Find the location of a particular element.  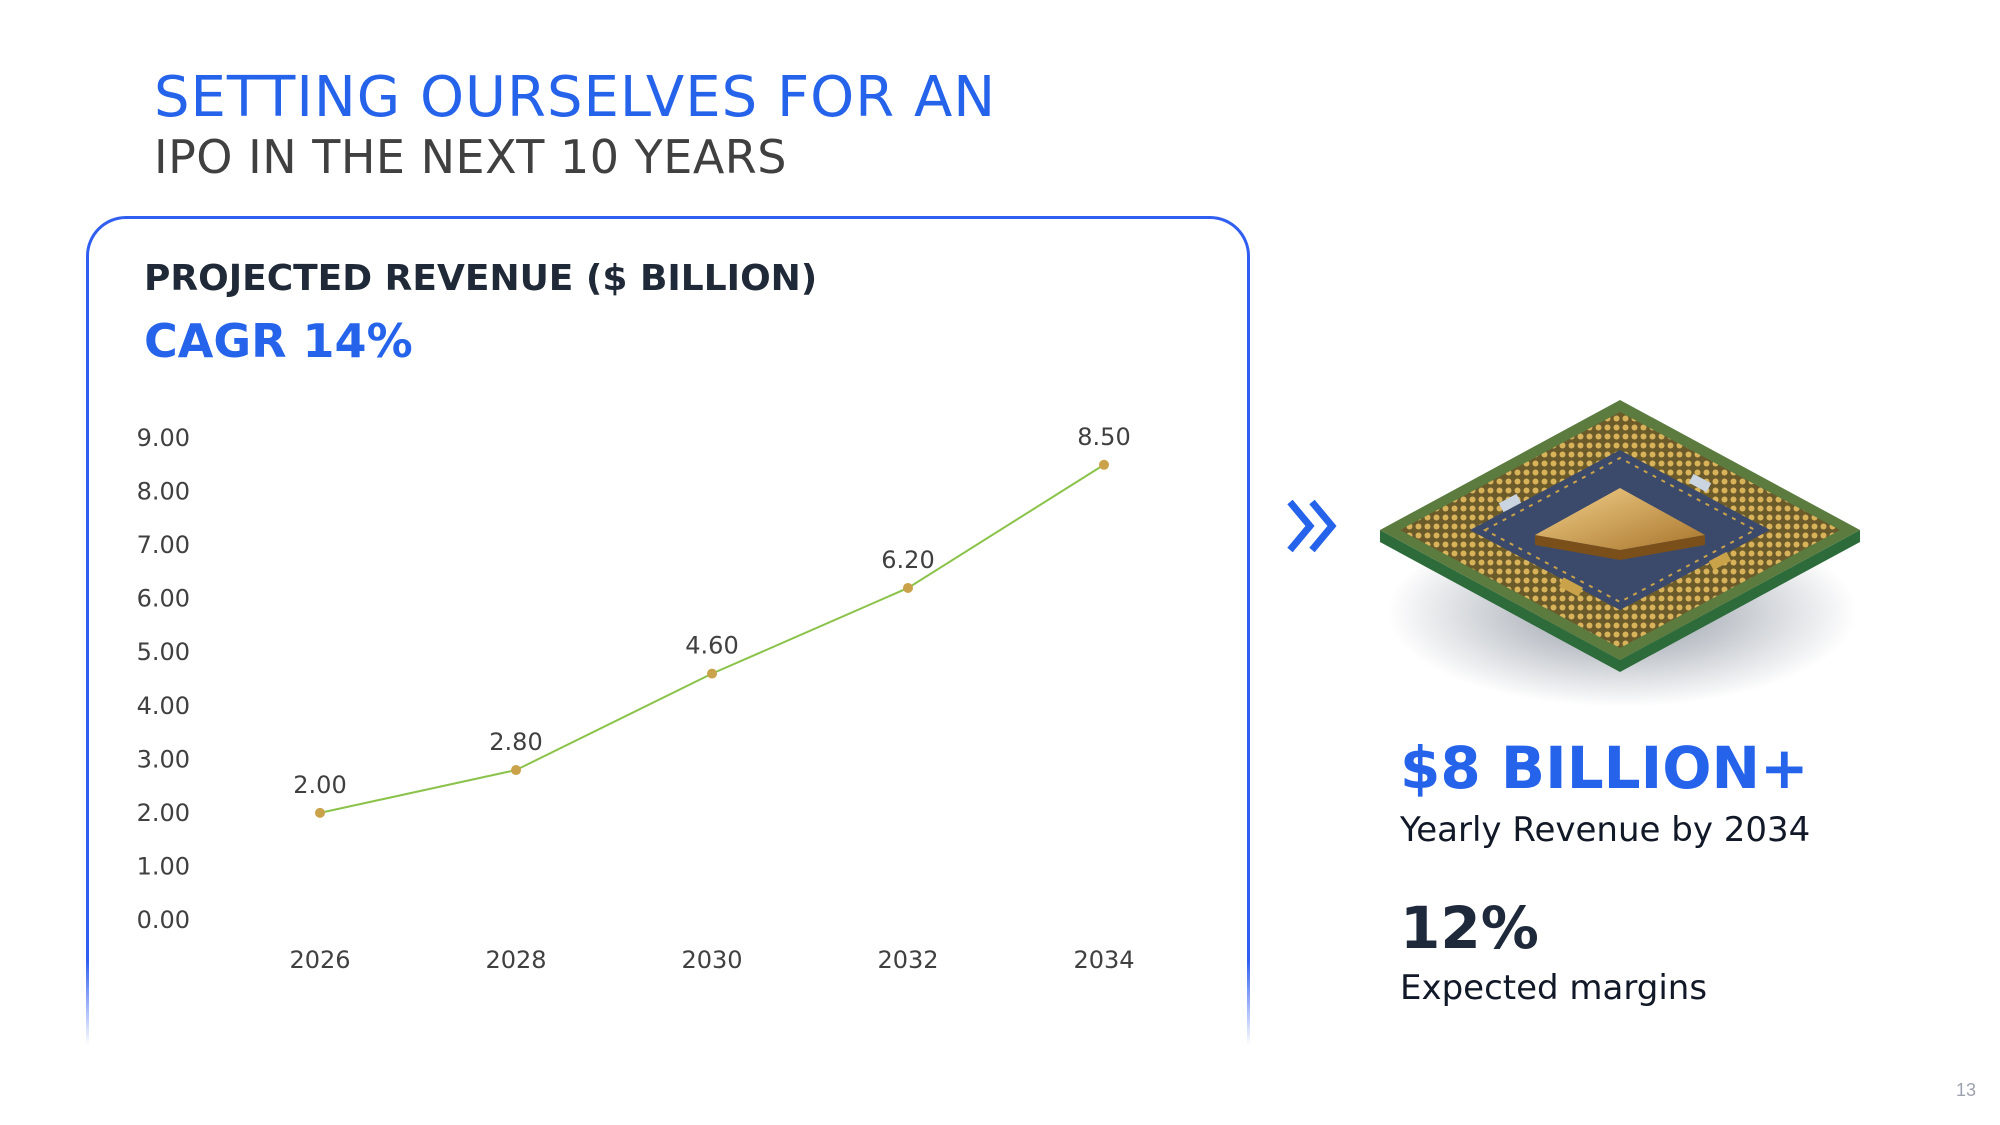

revenue-stat-label: Yearly Revenue by 2034 is located at coordinates (1605, 830).